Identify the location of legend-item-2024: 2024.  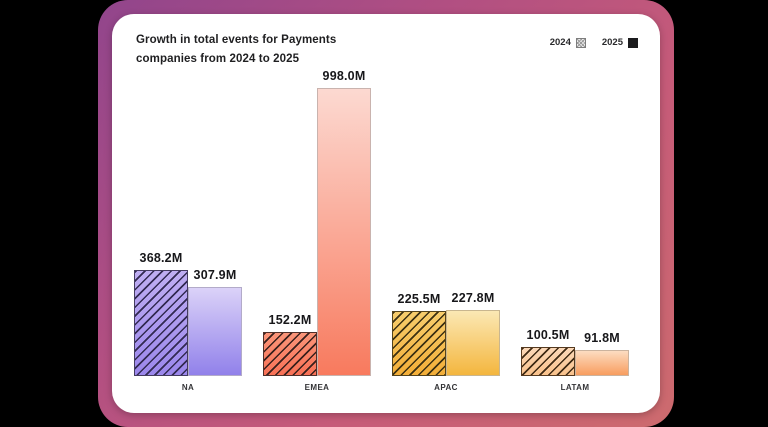
(568, 42).